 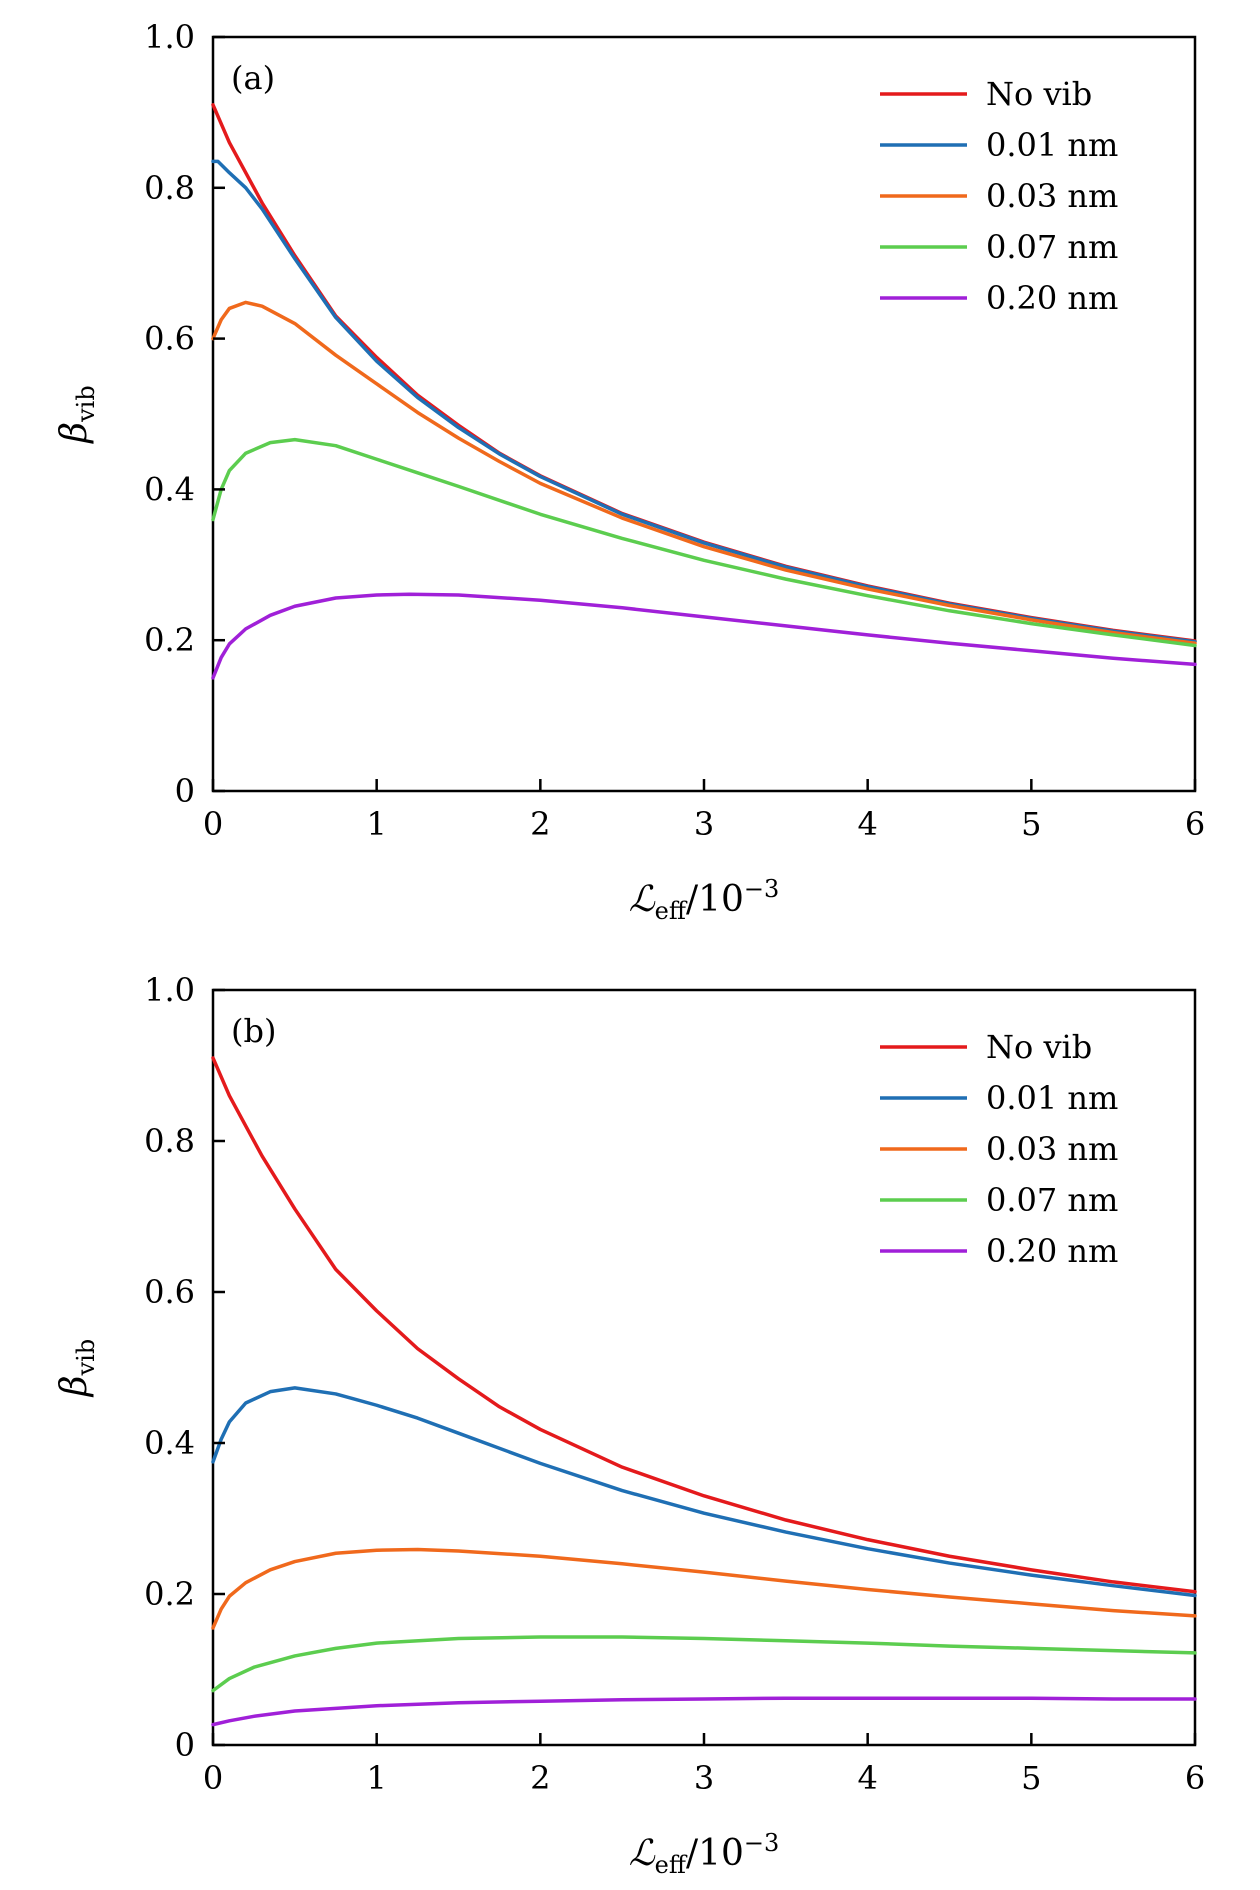 What do you see at coordinates (253, 78) in the screenshot?
I see `panel-label: (a)` at bounding box center [253, 78].